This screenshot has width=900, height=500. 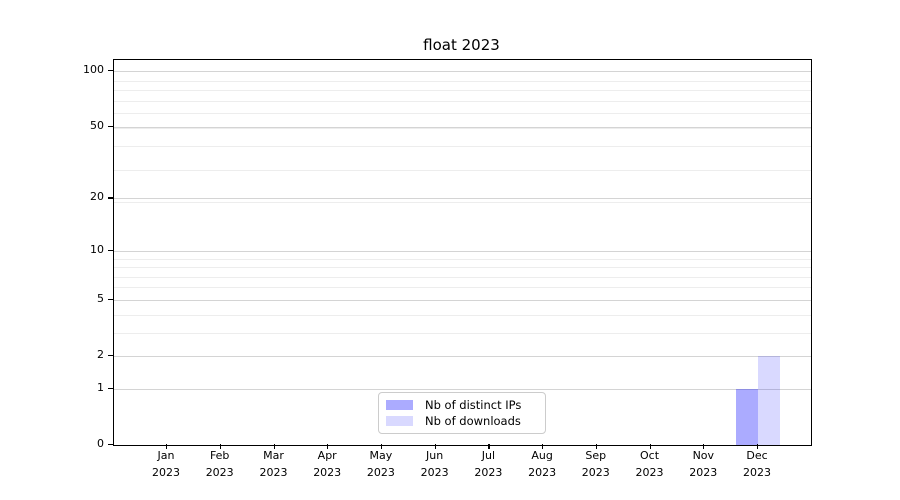 What do you see at coordinates (166, 464) in the screenshot?
I see `x-tick-label: Jan 2023` at bounding box center [166, 464].